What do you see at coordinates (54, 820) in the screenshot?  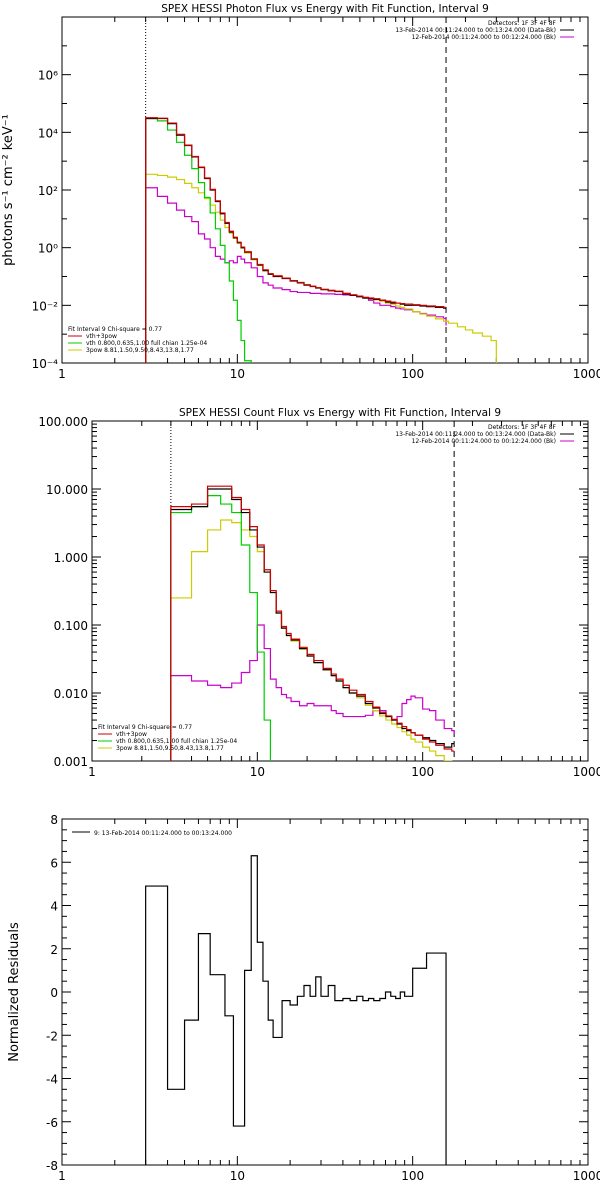 I see `y-tick-label: 8` at bounding box center [54, 820].